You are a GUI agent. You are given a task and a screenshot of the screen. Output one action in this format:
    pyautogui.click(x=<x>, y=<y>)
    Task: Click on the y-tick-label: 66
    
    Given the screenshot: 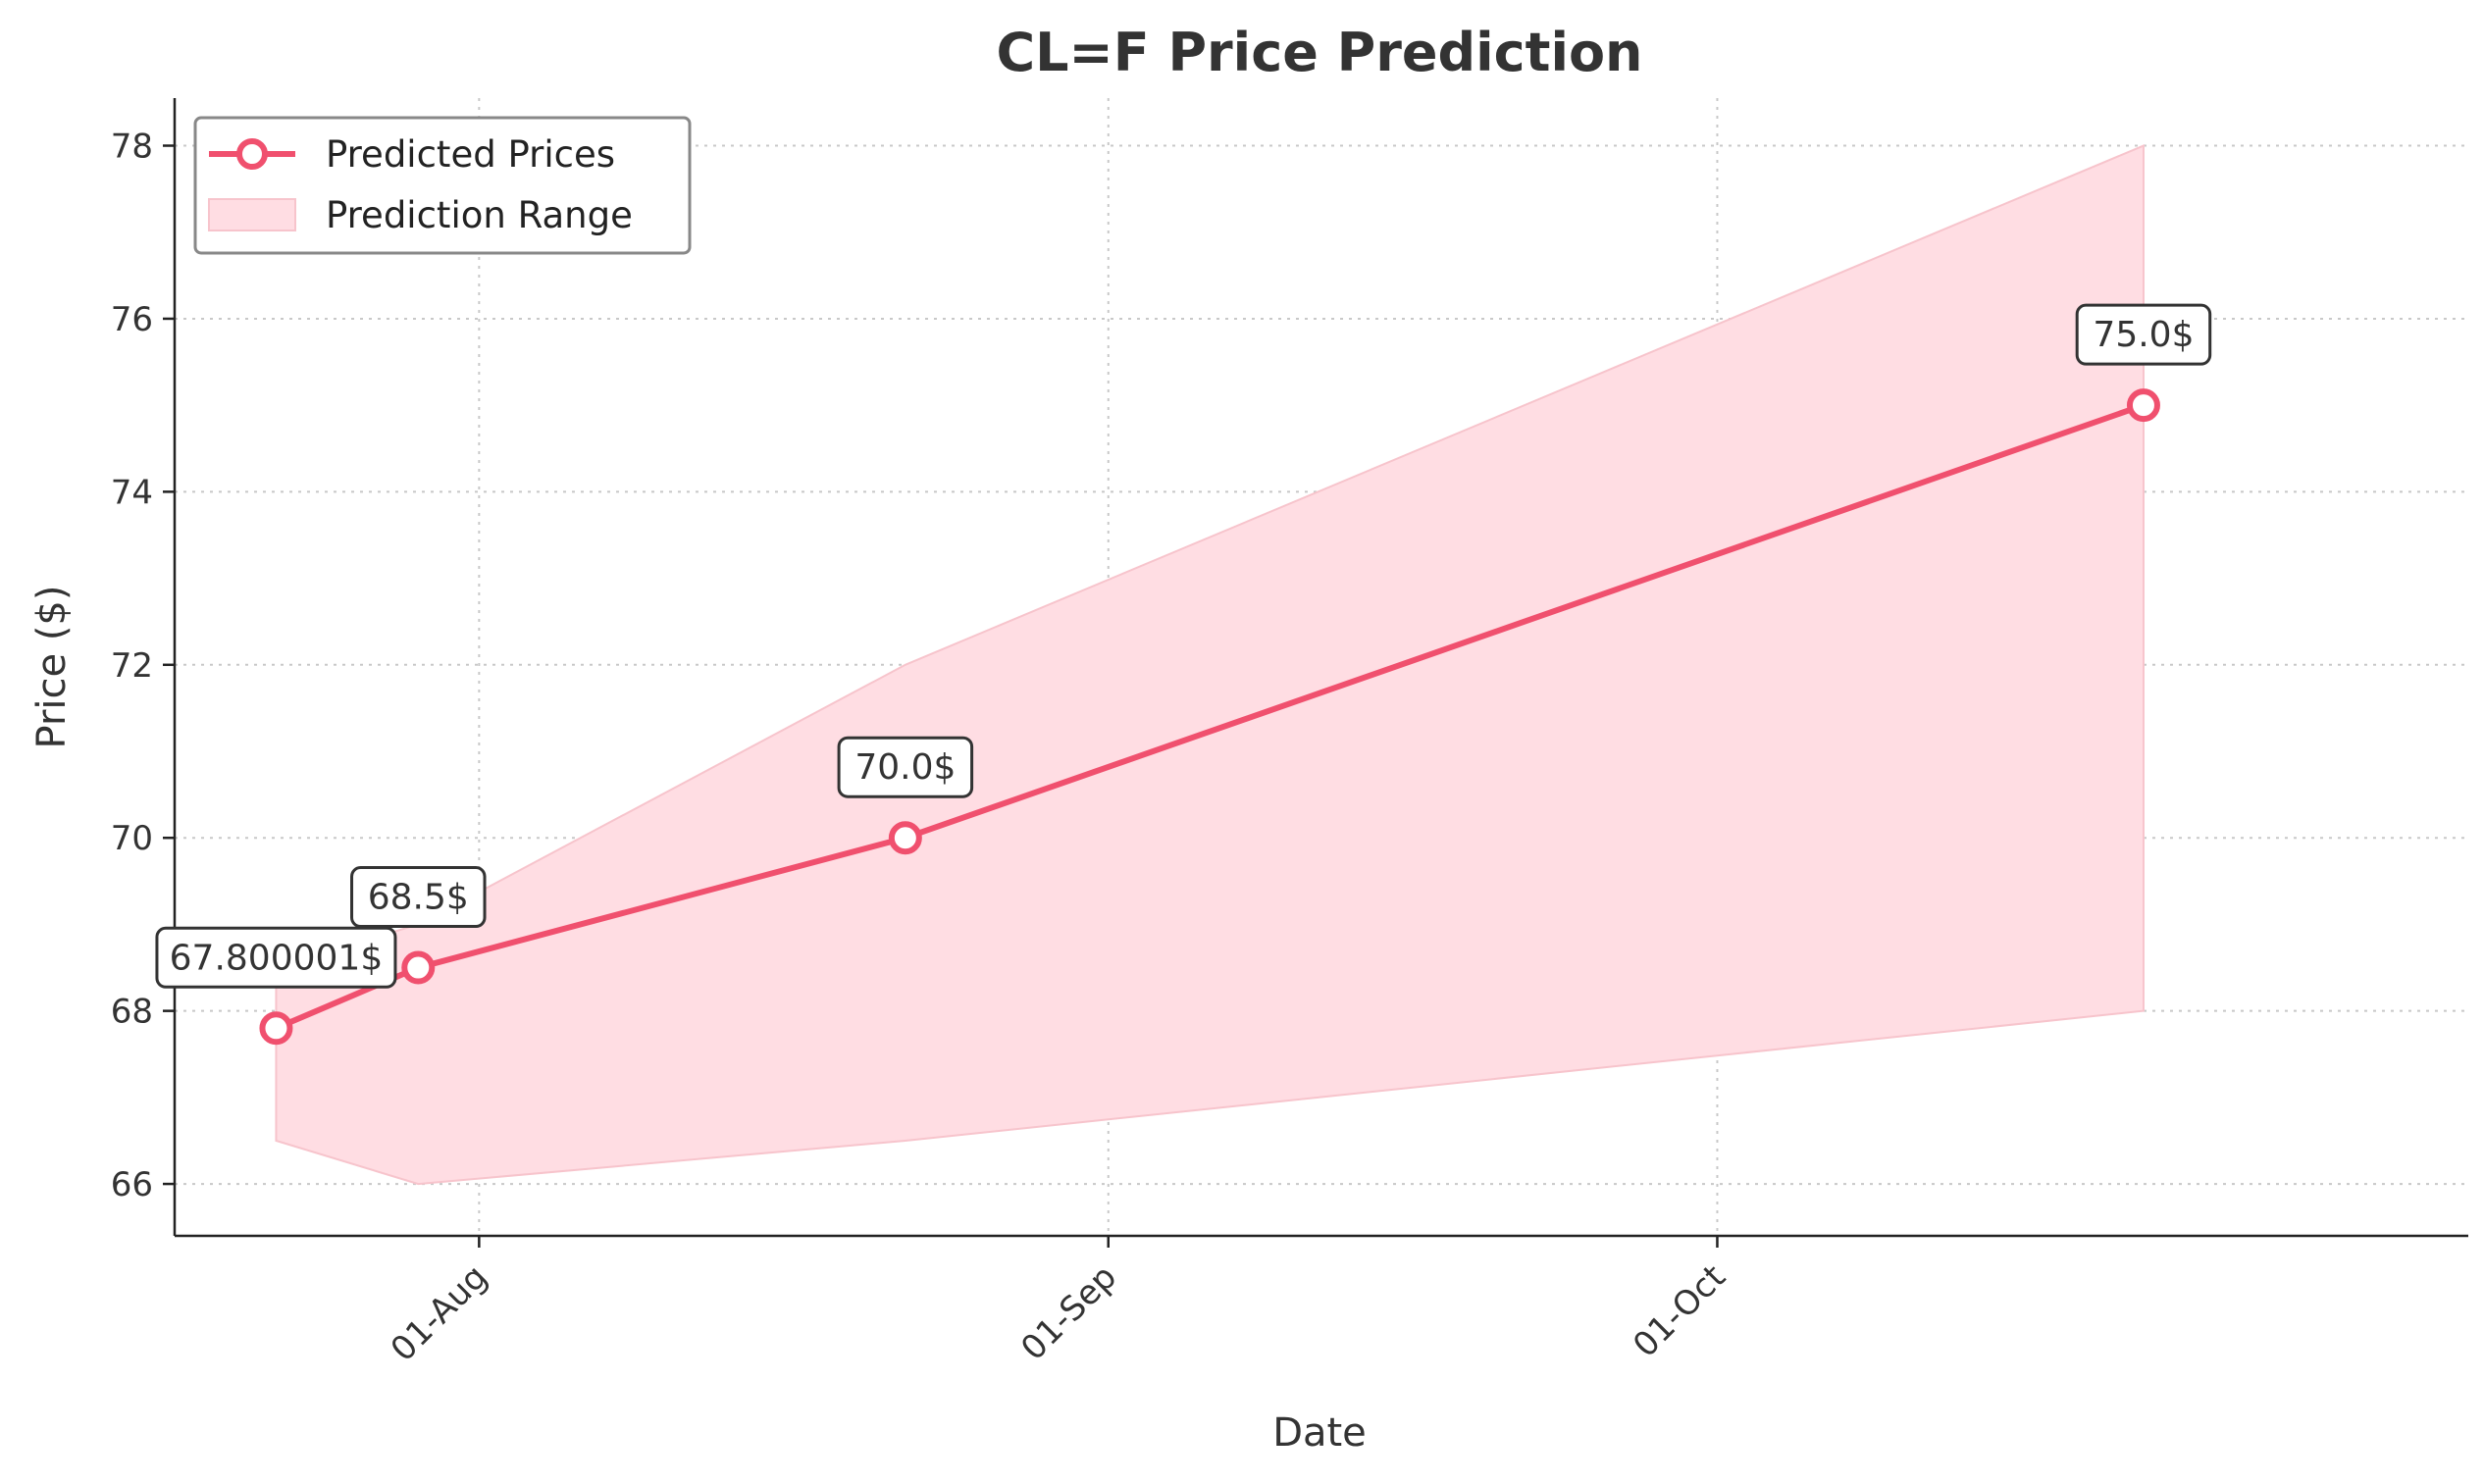 What is the action you would take?
    pyautogui.click(x=132, y=1184)
    